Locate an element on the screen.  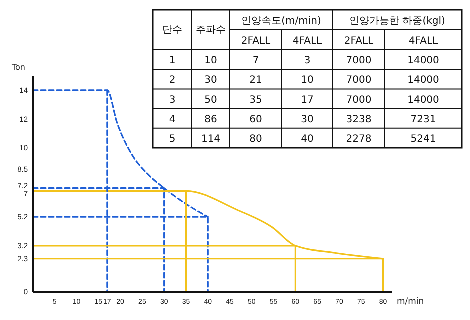
text: 3 is located at coordinates (307, 61).